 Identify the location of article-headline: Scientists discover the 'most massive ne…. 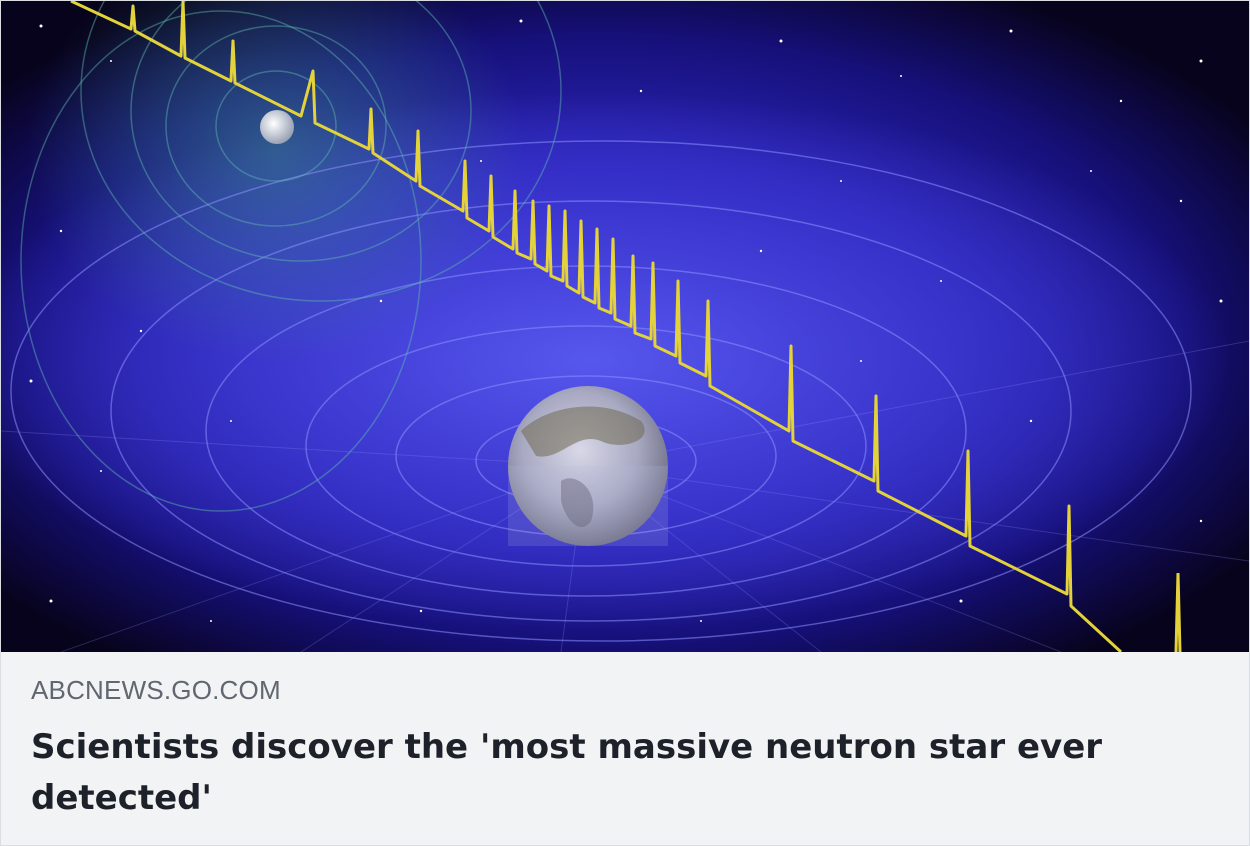
(567, 772).